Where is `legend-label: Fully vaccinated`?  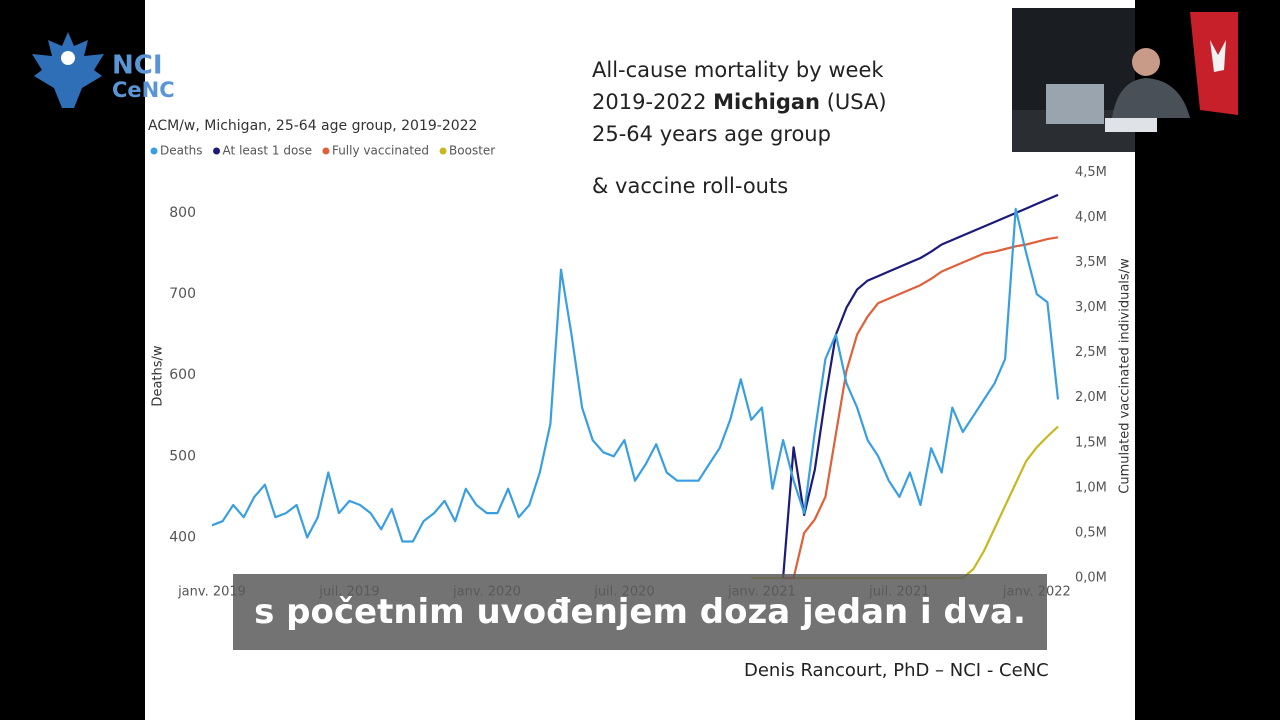 legend-label: Fully vaccinated is located at coordinates (380, 151).